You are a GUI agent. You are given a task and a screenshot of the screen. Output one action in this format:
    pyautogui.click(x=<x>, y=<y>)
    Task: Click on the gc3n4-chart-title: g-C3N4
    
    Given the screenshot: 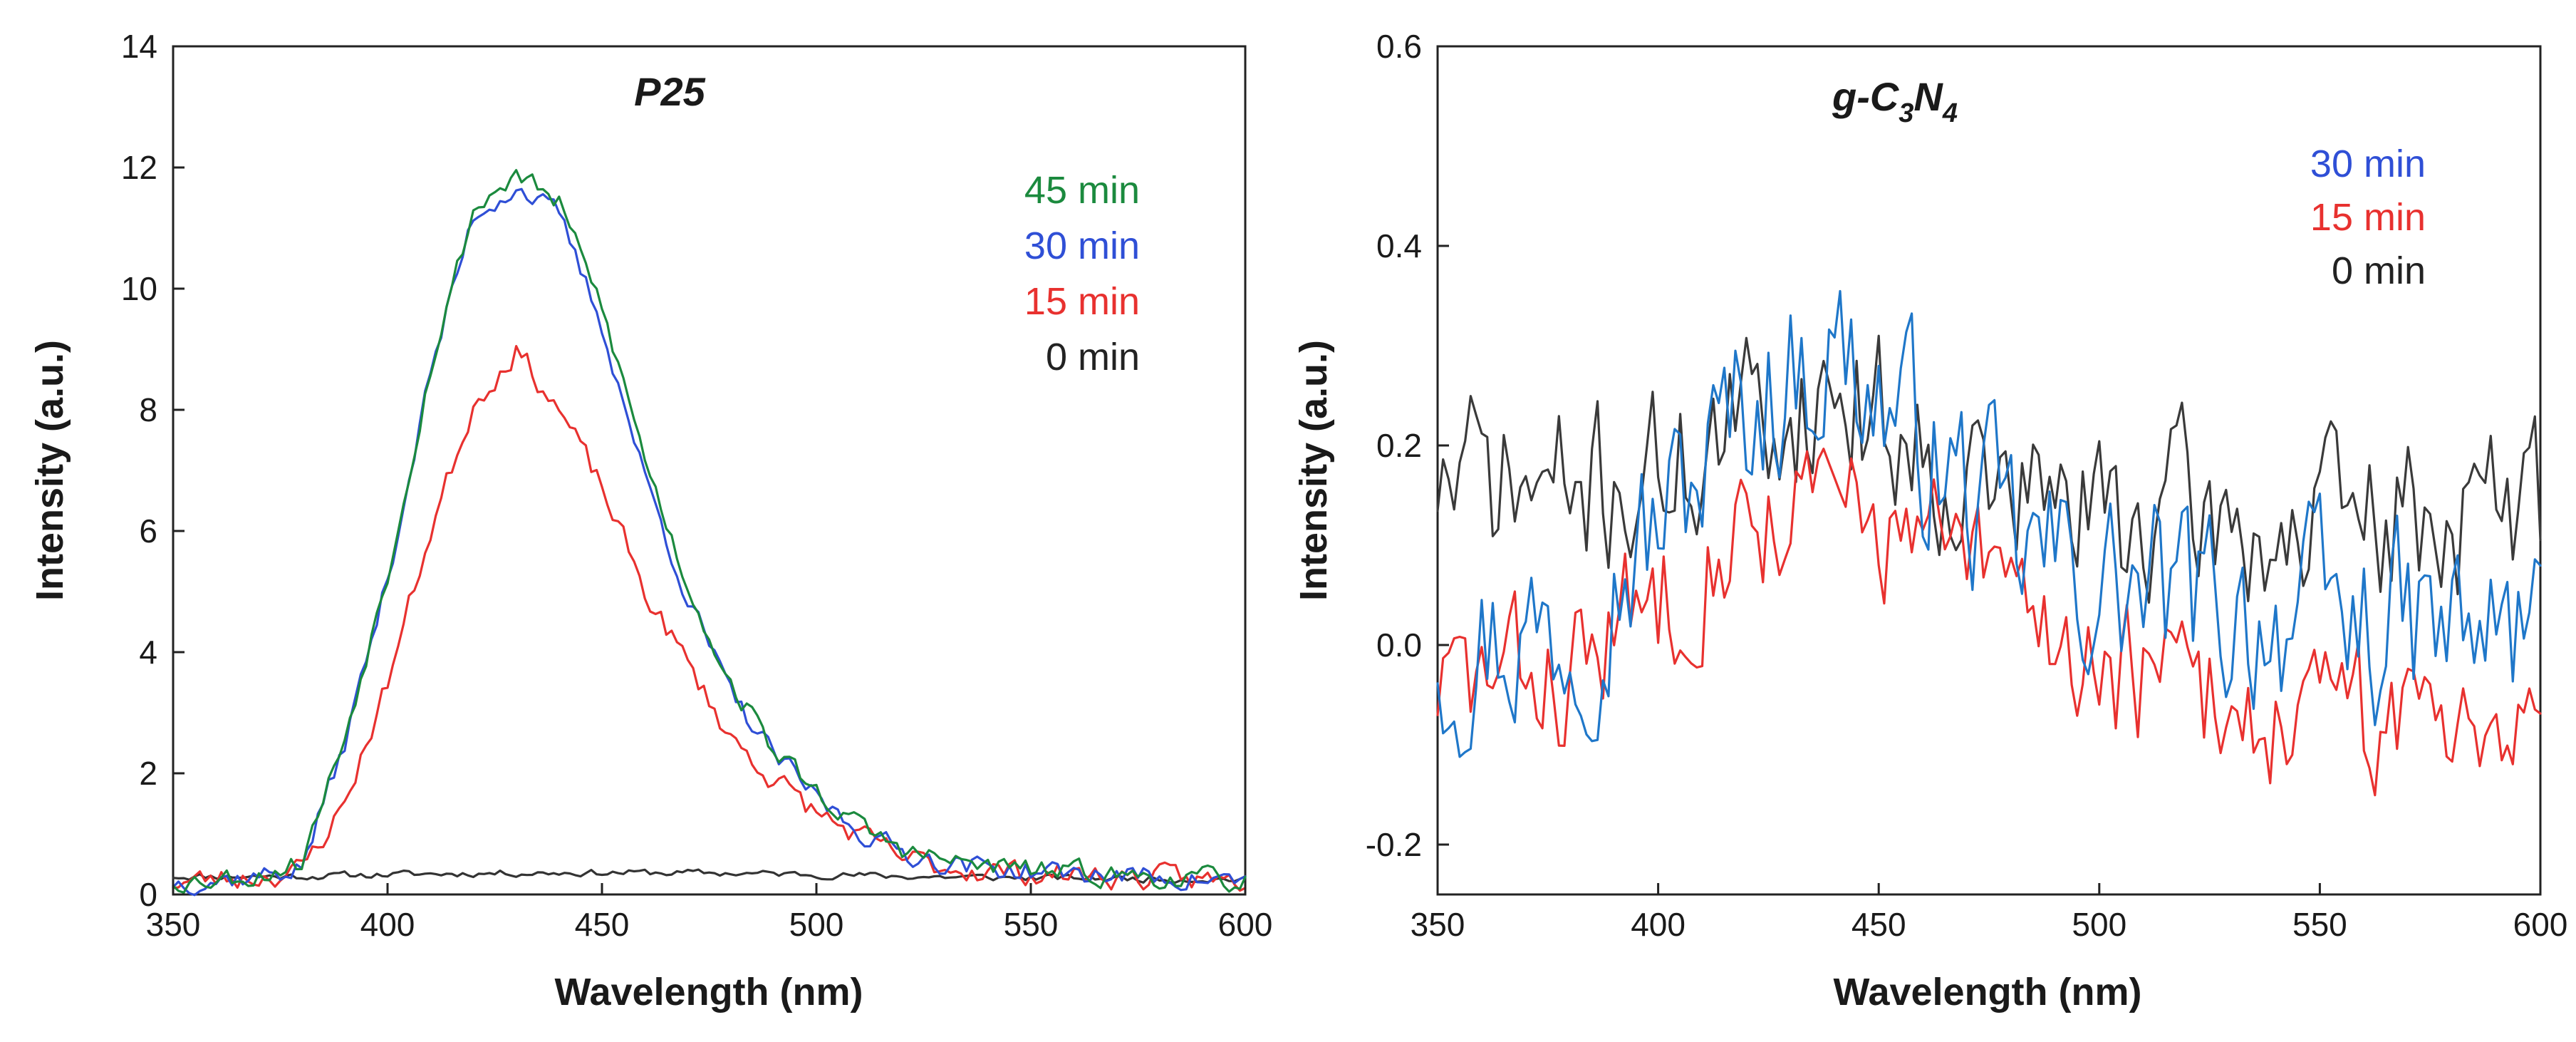 What is the action you would take?
    pyautogui.click(x=1895, y=101)
    